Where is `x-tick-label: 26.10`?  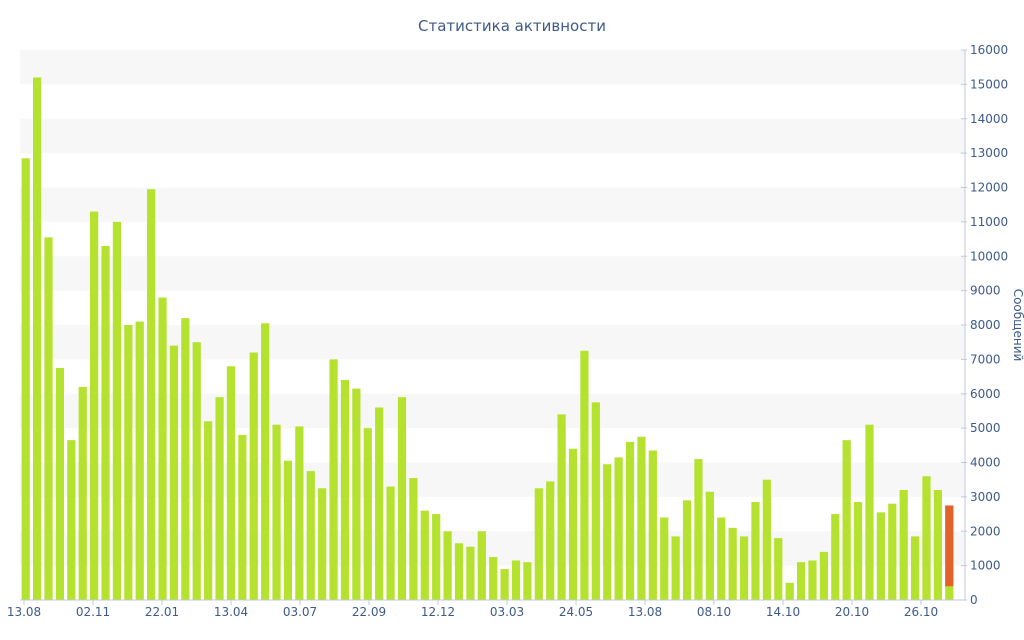
x-tick-label: 26.10 is located at coordinates (921, 612).